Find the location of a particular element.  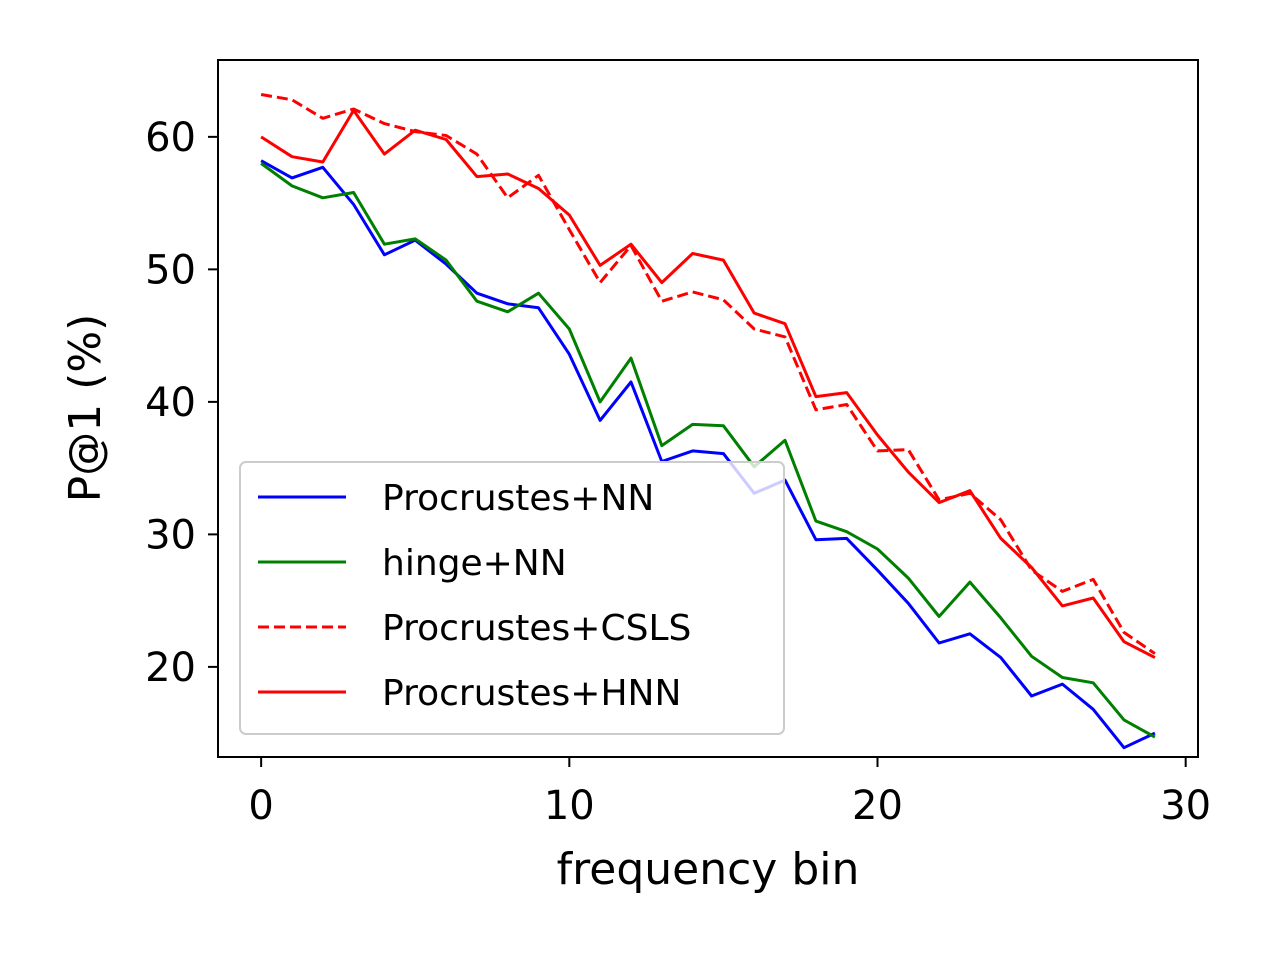

x-axis-label: frequency bin is located at coordinates (708, 869).